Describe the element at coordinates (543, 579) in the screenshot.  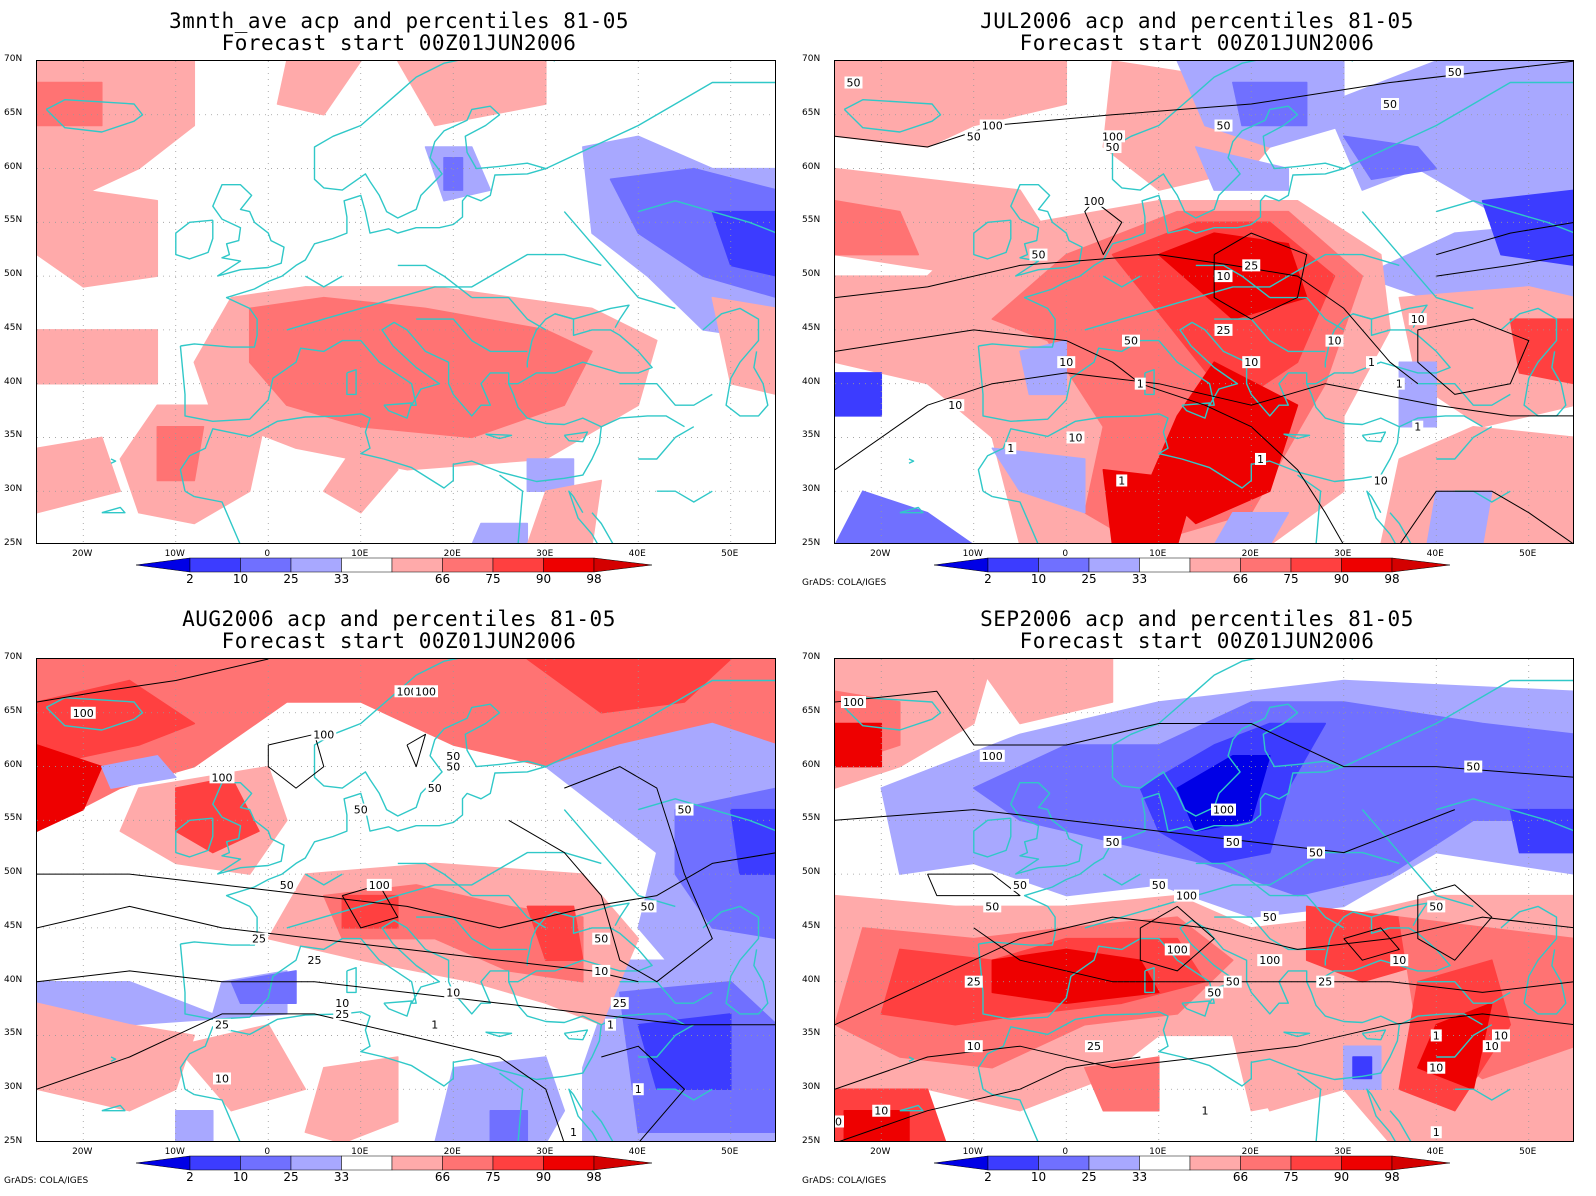
I see `colorbar-label: 90` at that location.